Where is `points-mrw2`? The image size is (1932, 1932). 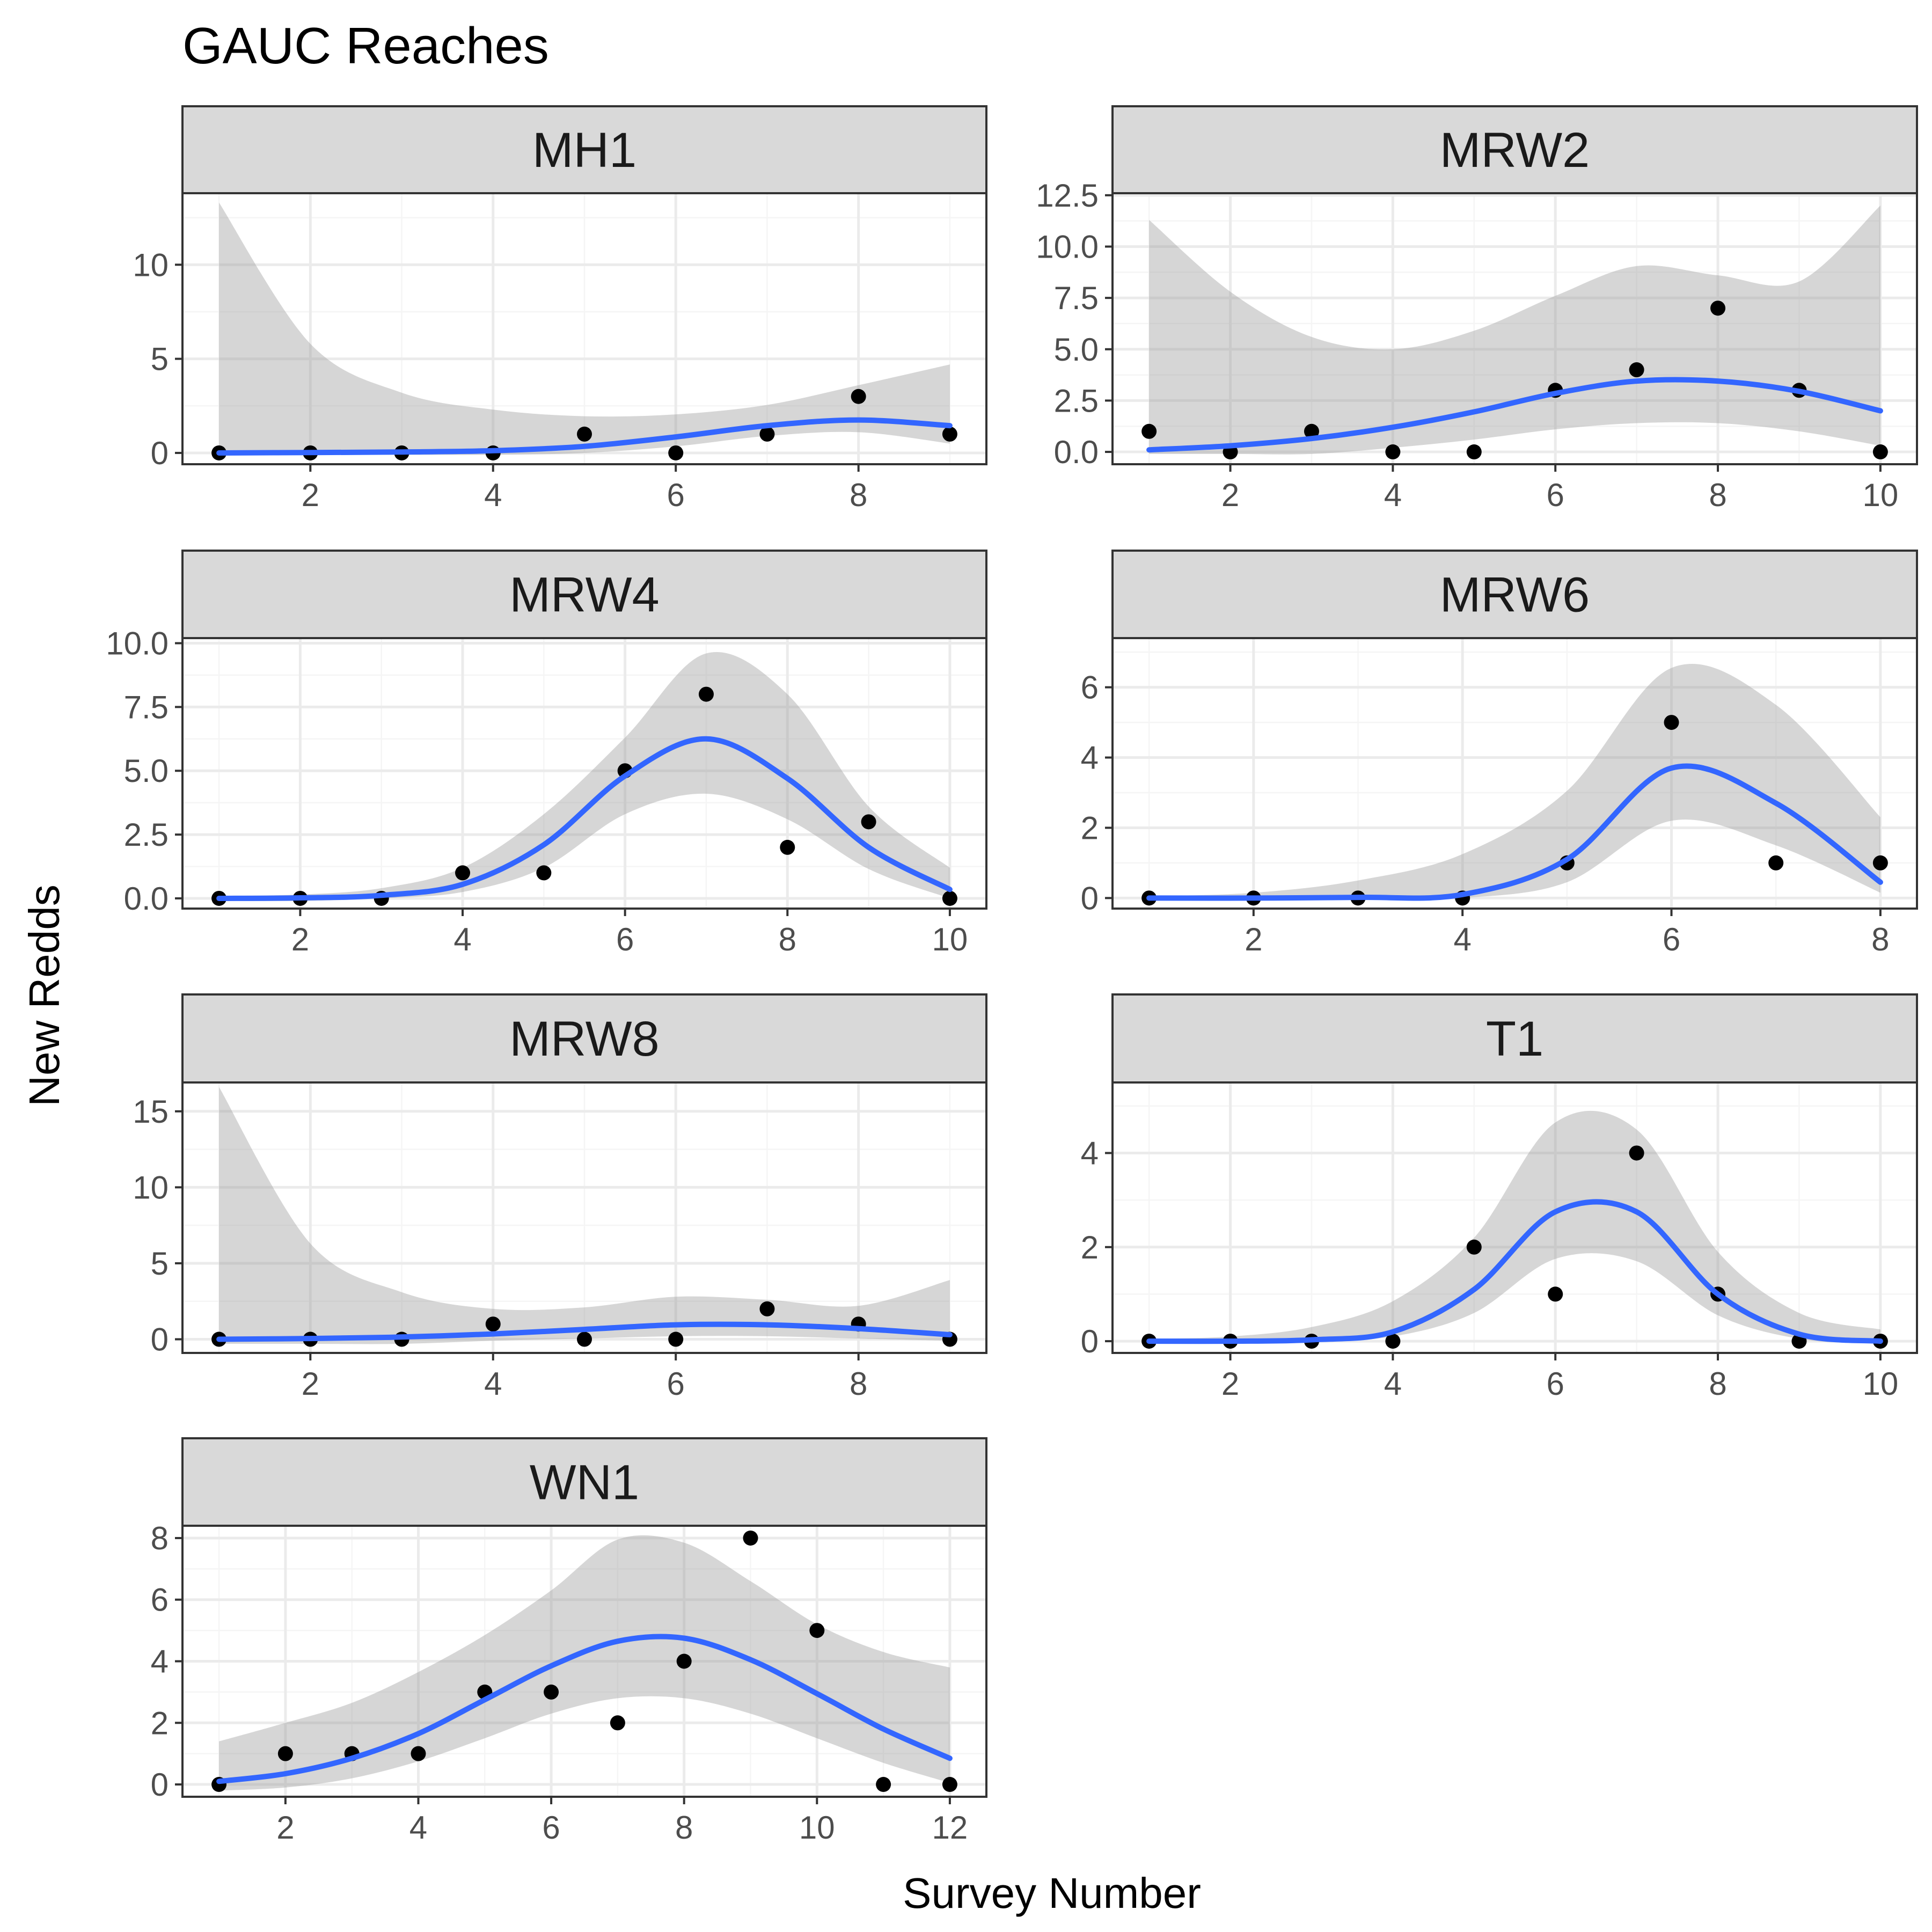
points-mrw2 is located at coordinates (1514, 380).